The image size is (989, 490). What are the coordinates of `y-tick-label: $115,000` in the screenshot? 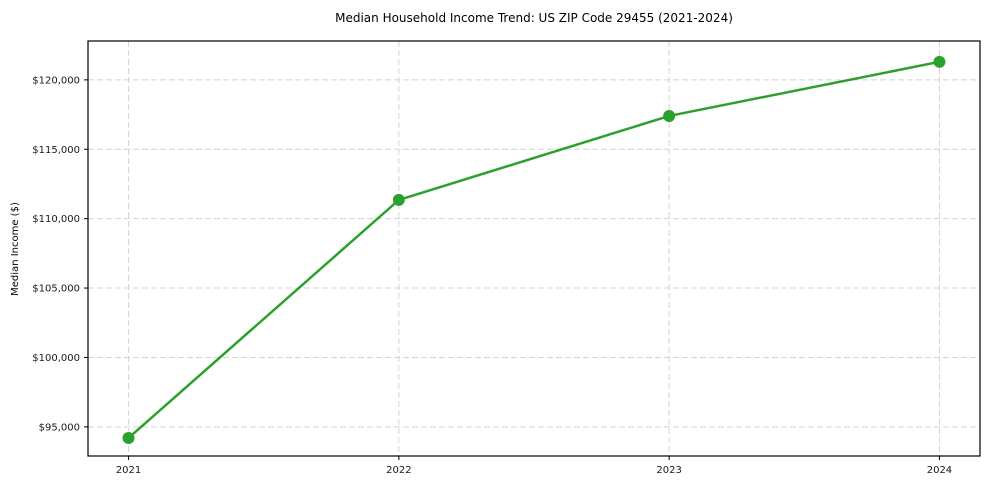 It's located at (56, 150).